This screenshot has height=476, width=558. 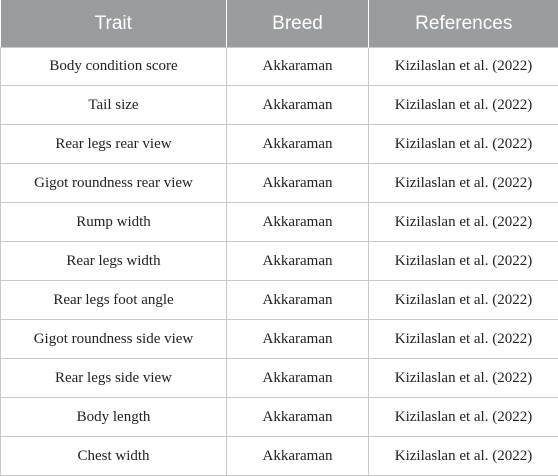 I want to click on header-row: Trait Breed References, so click(x=279, y=24).